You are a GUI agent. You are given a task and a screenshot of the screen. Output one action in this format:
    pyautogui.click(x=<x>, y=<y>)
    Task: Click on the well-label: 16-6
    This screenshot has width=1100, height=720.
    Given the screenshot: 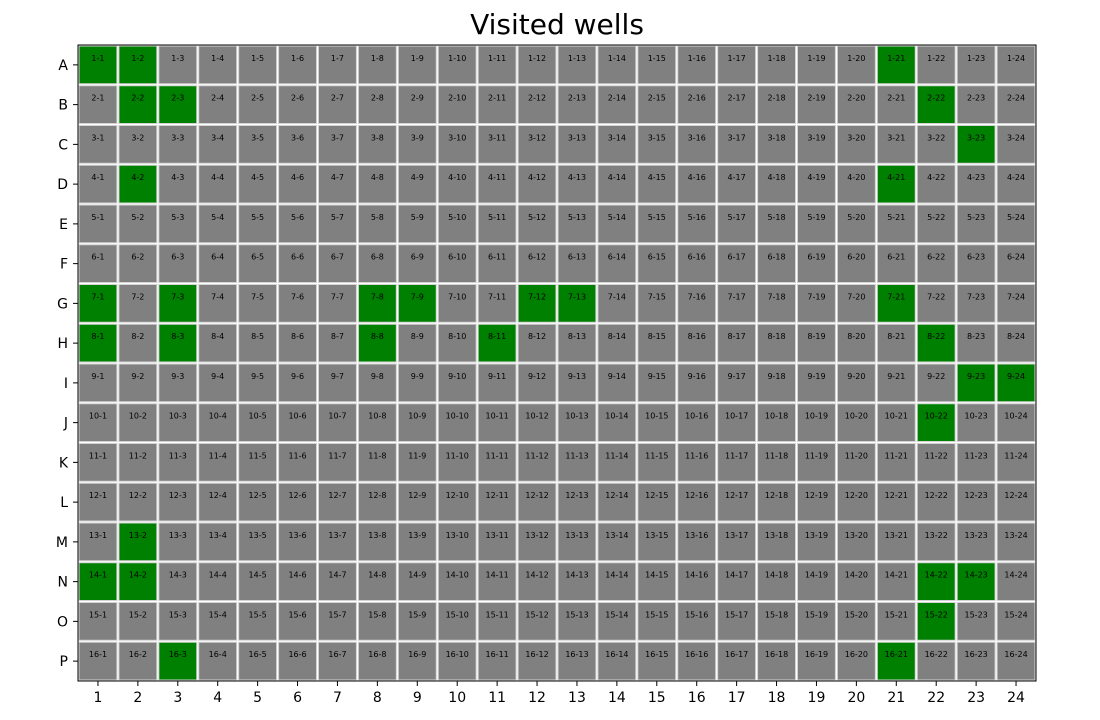 What is the action you would take?
    pyautogui.click(x=297, y=654)
    